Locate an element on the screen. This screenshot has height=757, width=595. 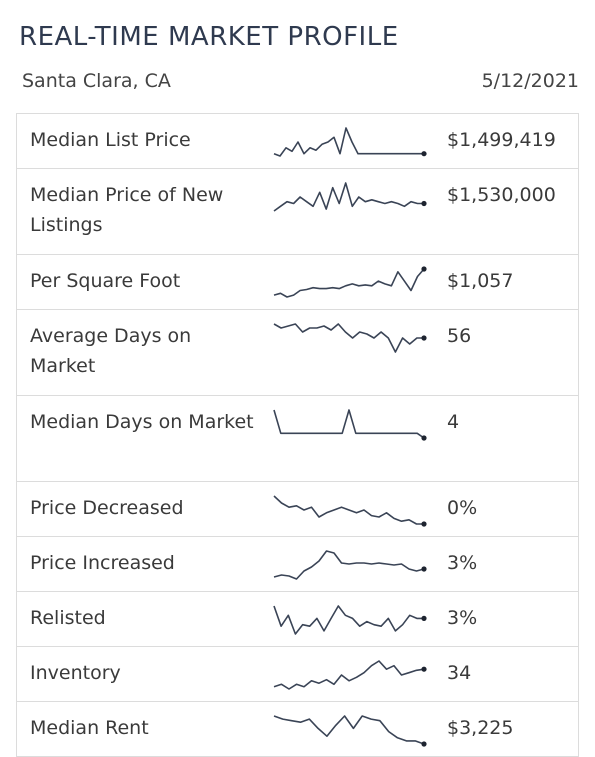
metric-row-relisted: Relisted 3% is located at coordinates (297, 619).